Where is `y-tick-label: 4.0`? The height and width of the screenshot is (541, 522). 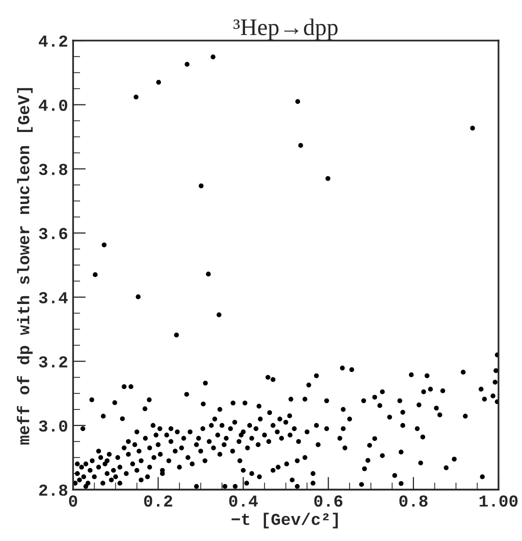 y-tick-label: 4.0 is located at coordinates (53, 105).